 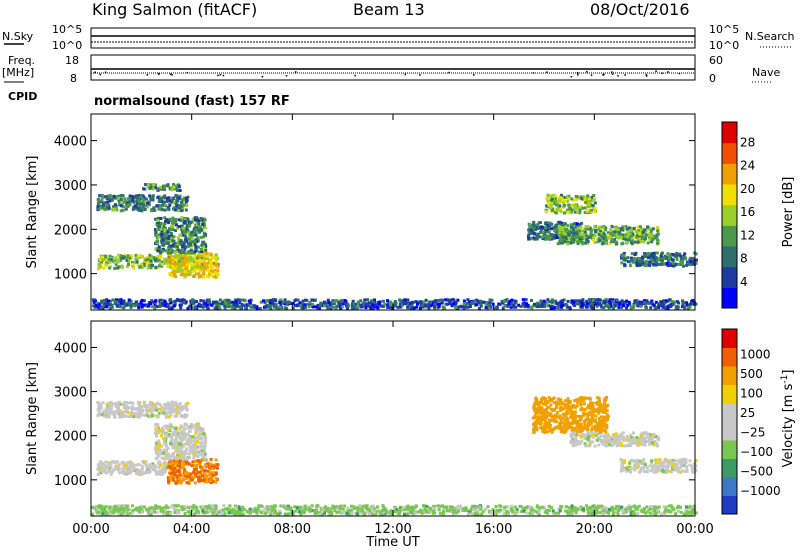 What do you see at coordinates (18, 36) in the screenshot?
I see `nsky-label: N.Sky` at bounding box center [18, 36].